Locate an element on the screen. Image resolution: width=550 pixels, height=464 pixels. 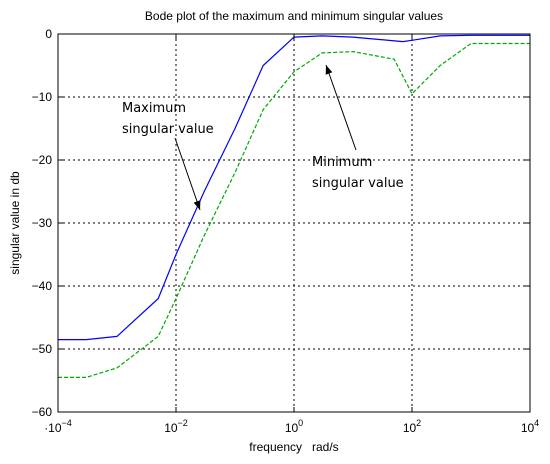
max-annotation-arrowhead is located at coordinates (197, 205).